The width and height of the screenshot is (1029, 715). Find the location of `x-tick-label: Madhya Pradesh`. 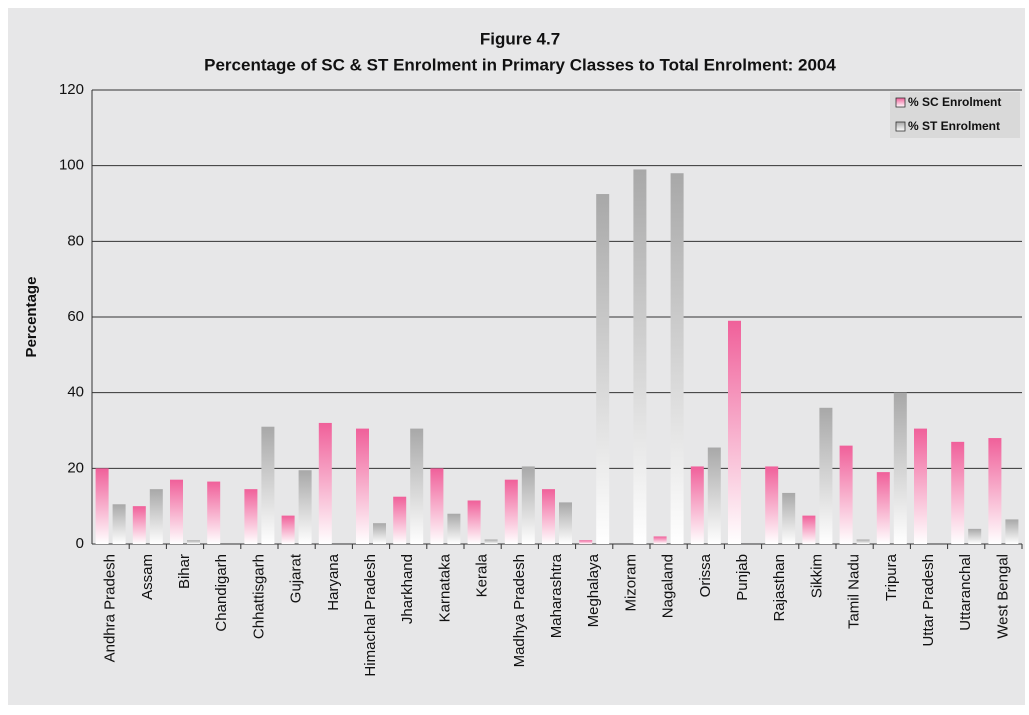

x-tick-label: Madhya Pradesh is located at coordinates (519, 610).